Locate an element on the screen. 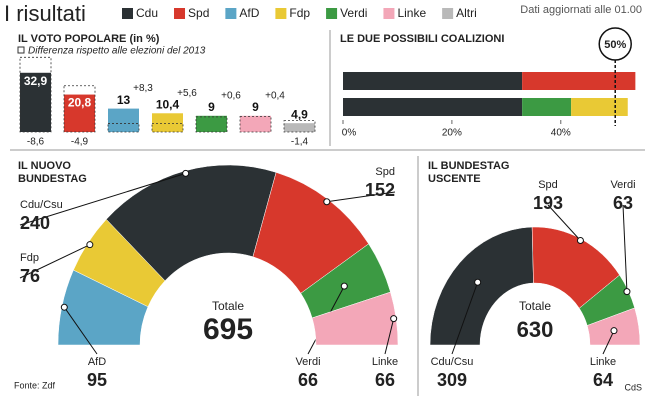 This screenshot has height=401, width=650. seat-count: 193 is located at coordinates (548, 203).